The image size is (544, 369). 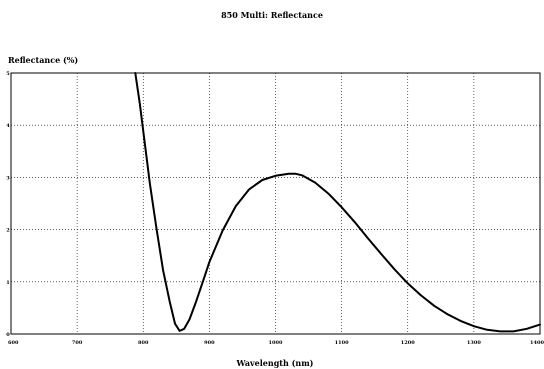 What do you see at coordinates (537, 343) in the screenshot?
I see `x-tick-label: 1400` at bounding box center [537, 343].